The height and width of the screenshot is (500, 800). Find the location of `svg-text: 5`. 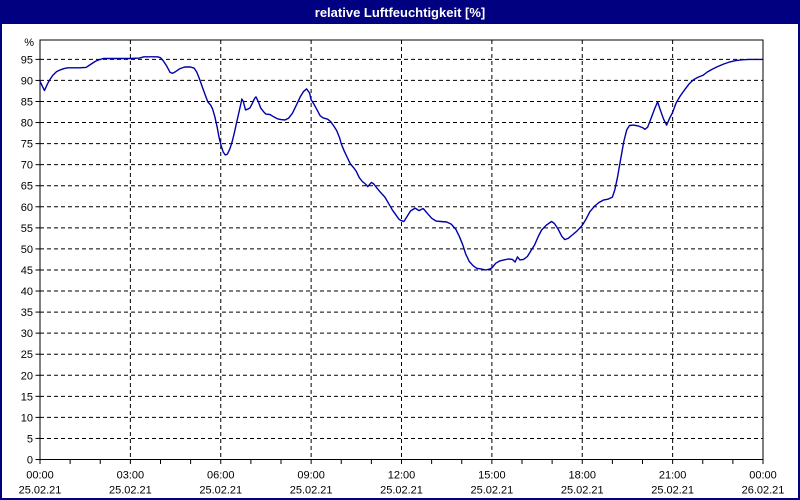

svg-text: 5 is located at coordinates (30, 439).